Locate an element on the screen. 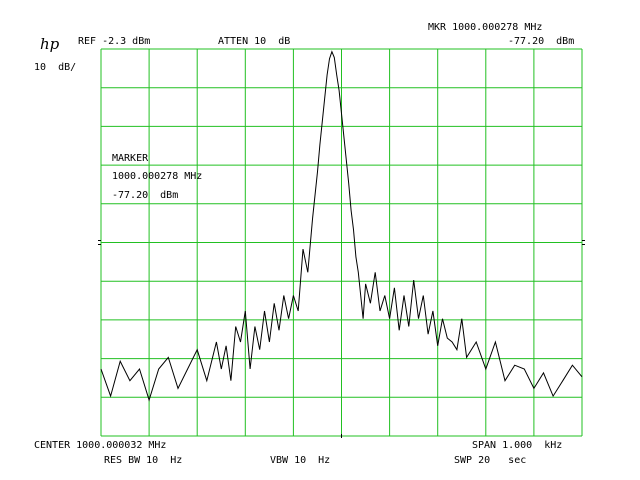  hp-logo: hp is located at coordinates (50, 44).